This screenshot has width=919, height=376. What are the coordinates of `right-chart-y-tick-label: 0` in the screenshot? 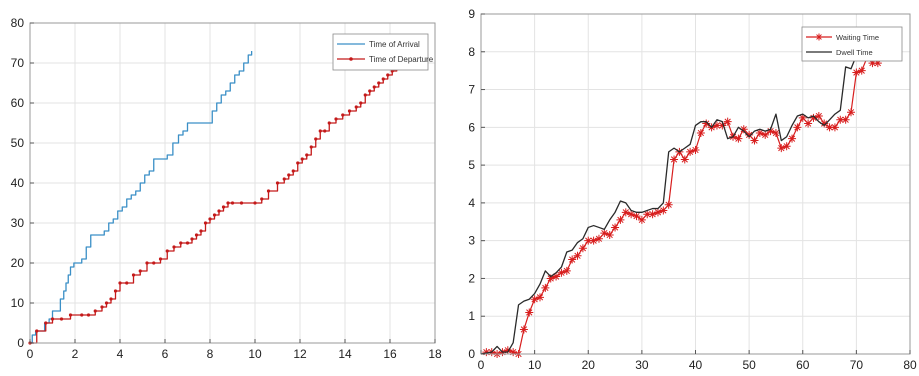 It's located at (471, 354).